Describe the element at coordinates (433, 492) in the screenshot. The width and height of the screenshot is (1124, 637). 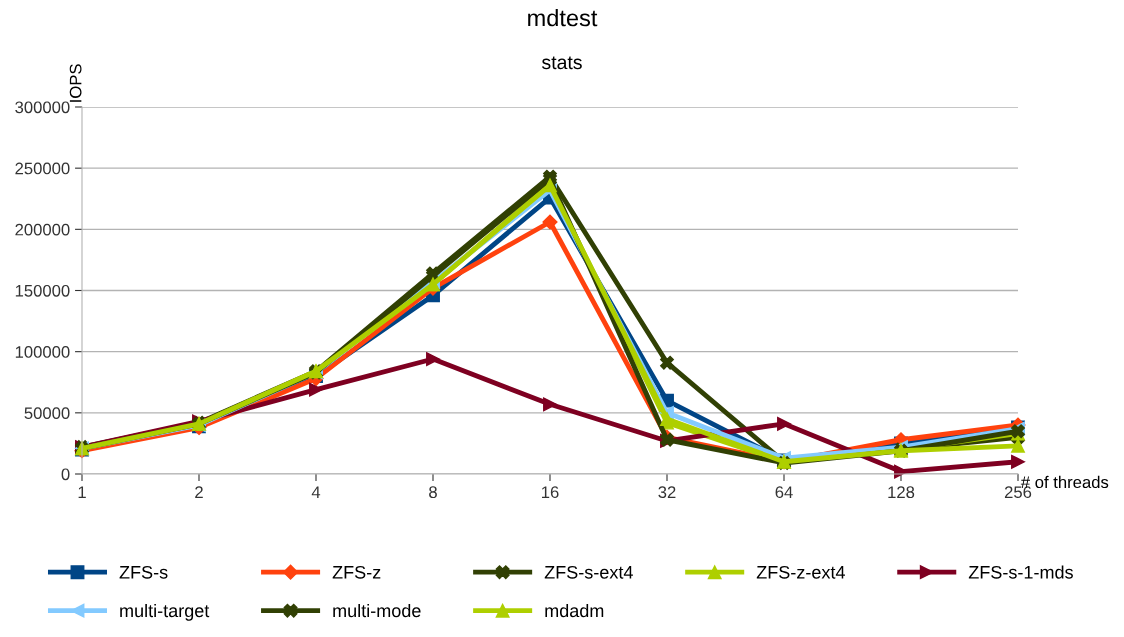
I see `x-tick-label: 8` at that location.